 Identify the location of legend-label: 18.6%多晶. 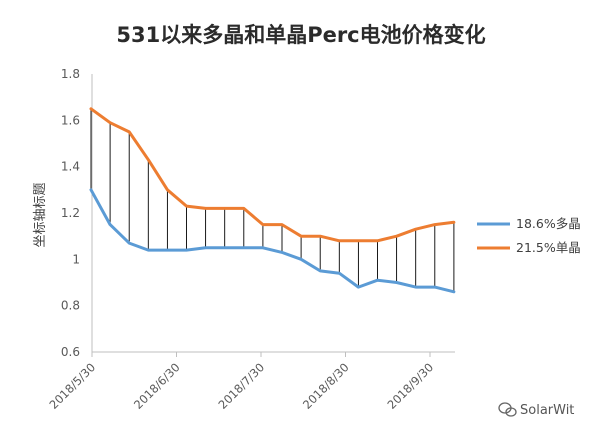
(548, 223).